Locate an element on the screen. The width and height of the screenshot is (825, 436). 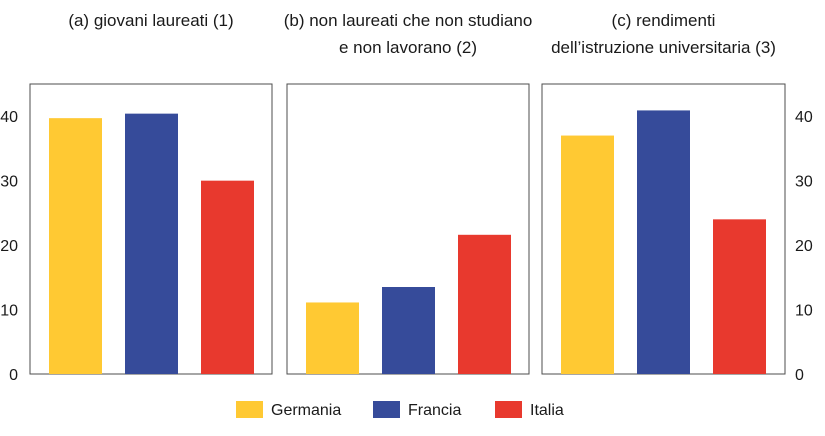
legend-swatch-francia is located at coordinates (386, 409).